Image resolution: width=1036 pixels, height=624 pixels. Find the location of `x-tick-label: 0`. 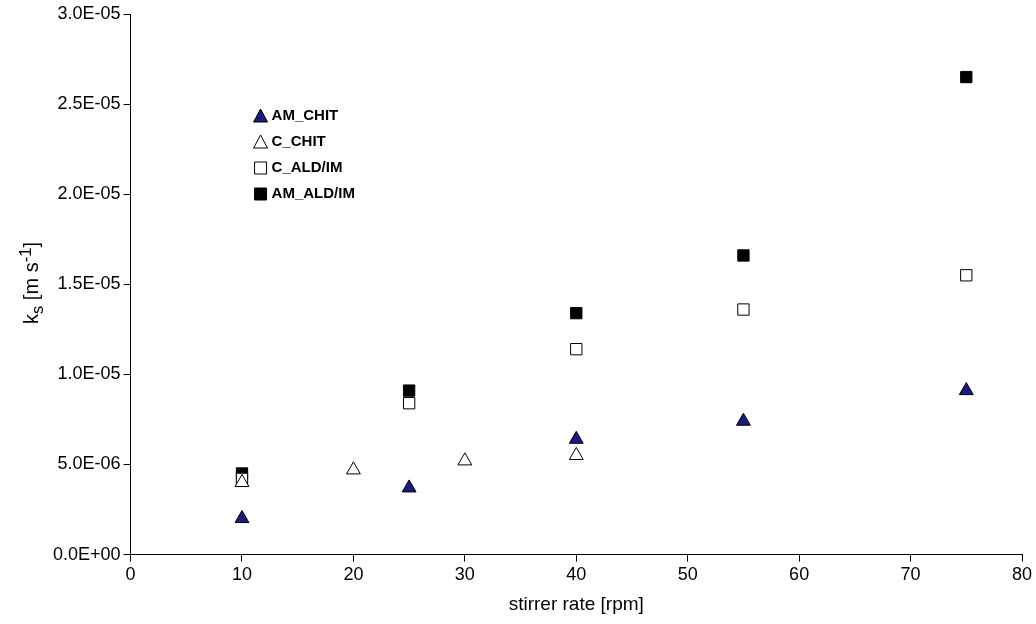

x-tick-label: 0 is located at coordinates (130, 574).